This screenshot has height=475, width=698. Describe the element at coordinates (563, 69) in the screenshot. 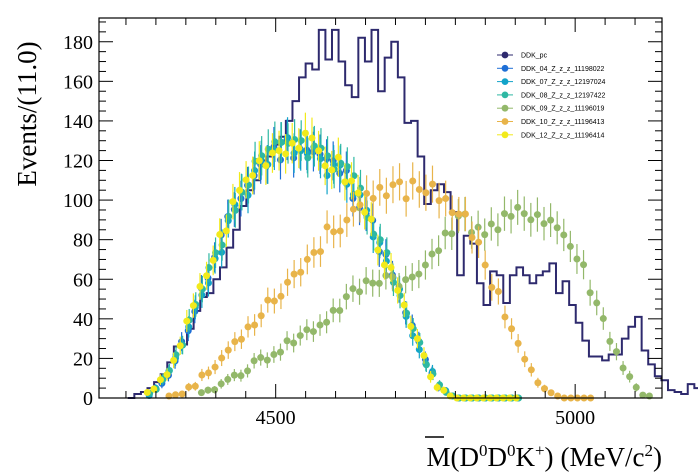

I see `legend-label: DDK_04_Z_z_z_11198022` at that location.